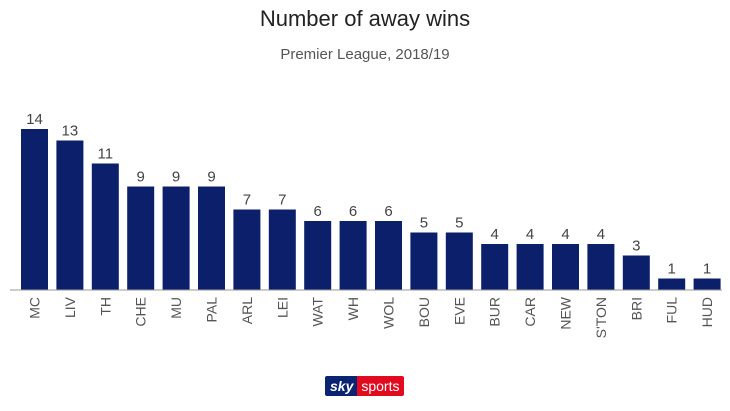 This screenshot has width=730, height=411. What do you see at coordinates (105, 226) in the screenshot?
I see `bar-th` at bounding box center [105, 226].